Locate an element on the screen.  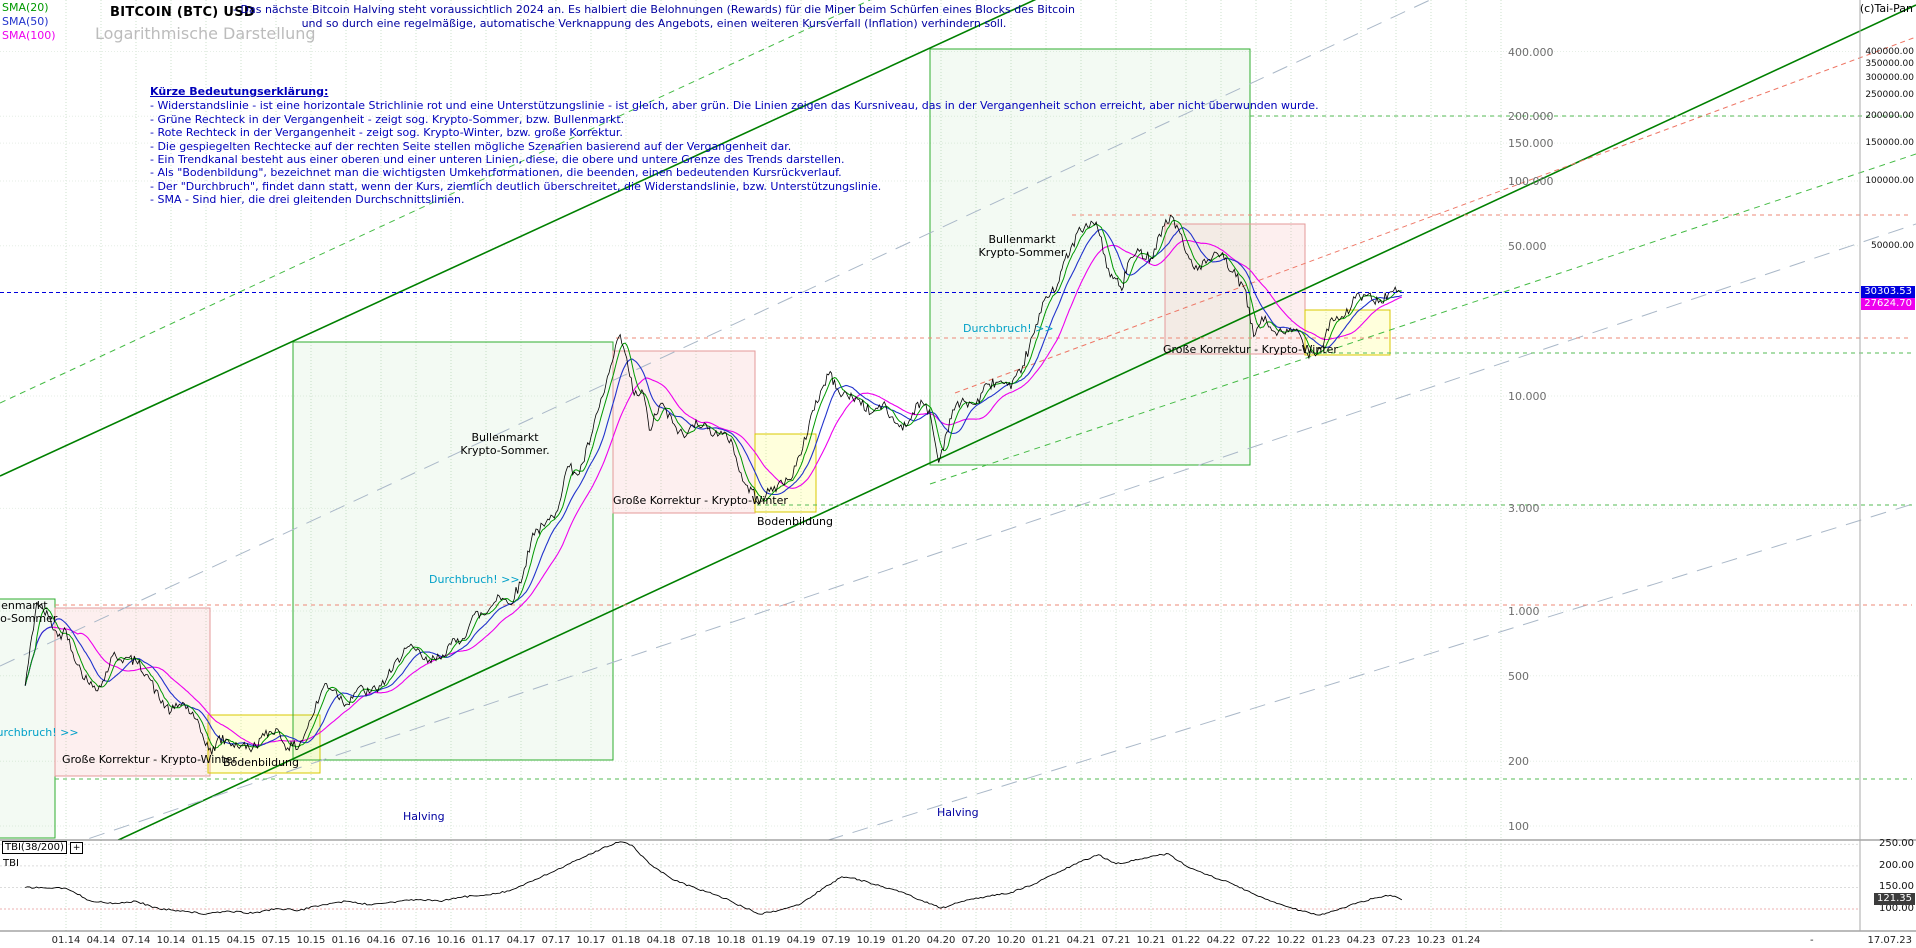
price-axis-outer-label: 200000.00 is located at coordinates (1889, 116).